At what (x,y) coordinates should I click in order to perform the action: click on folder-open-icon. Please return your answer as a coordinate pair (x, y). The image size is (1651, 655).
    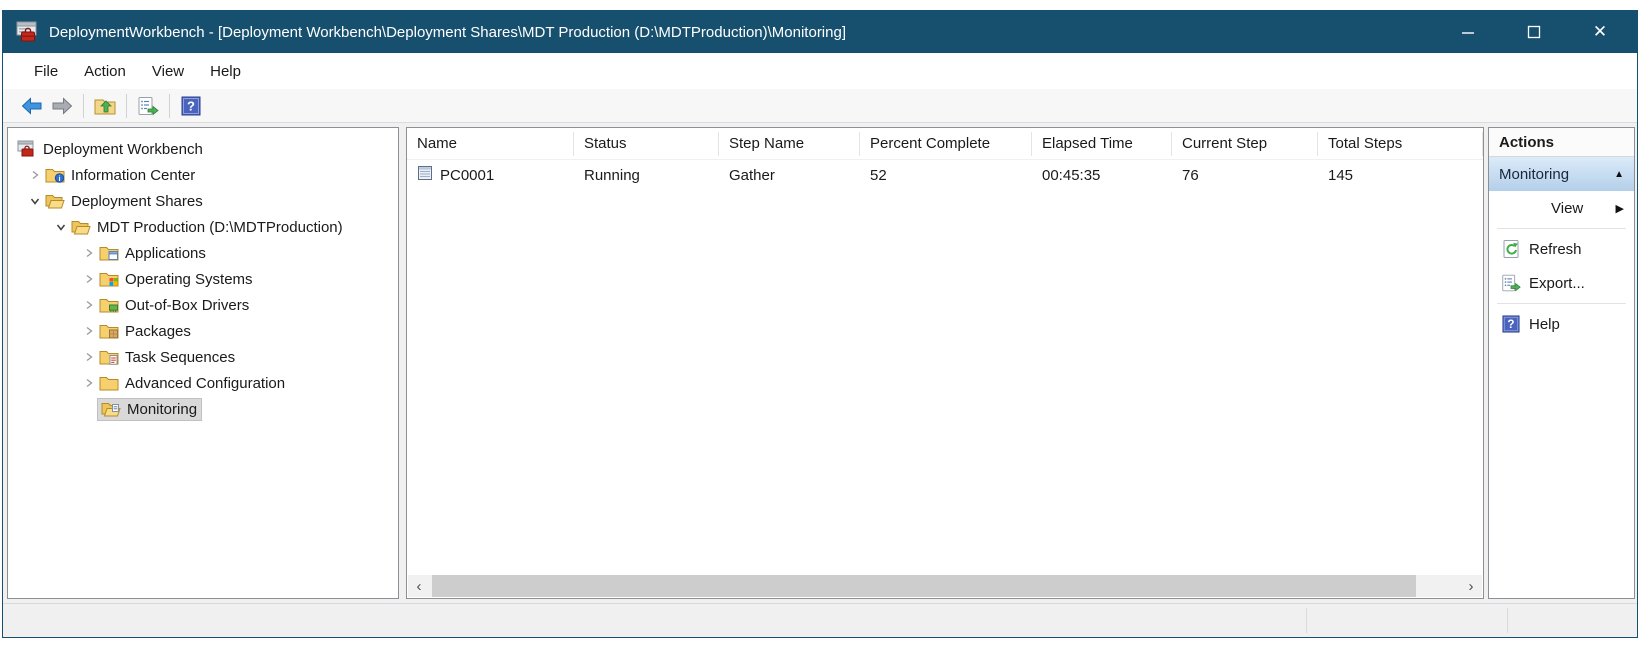
    Looking at the image, I should click on (55, 201).